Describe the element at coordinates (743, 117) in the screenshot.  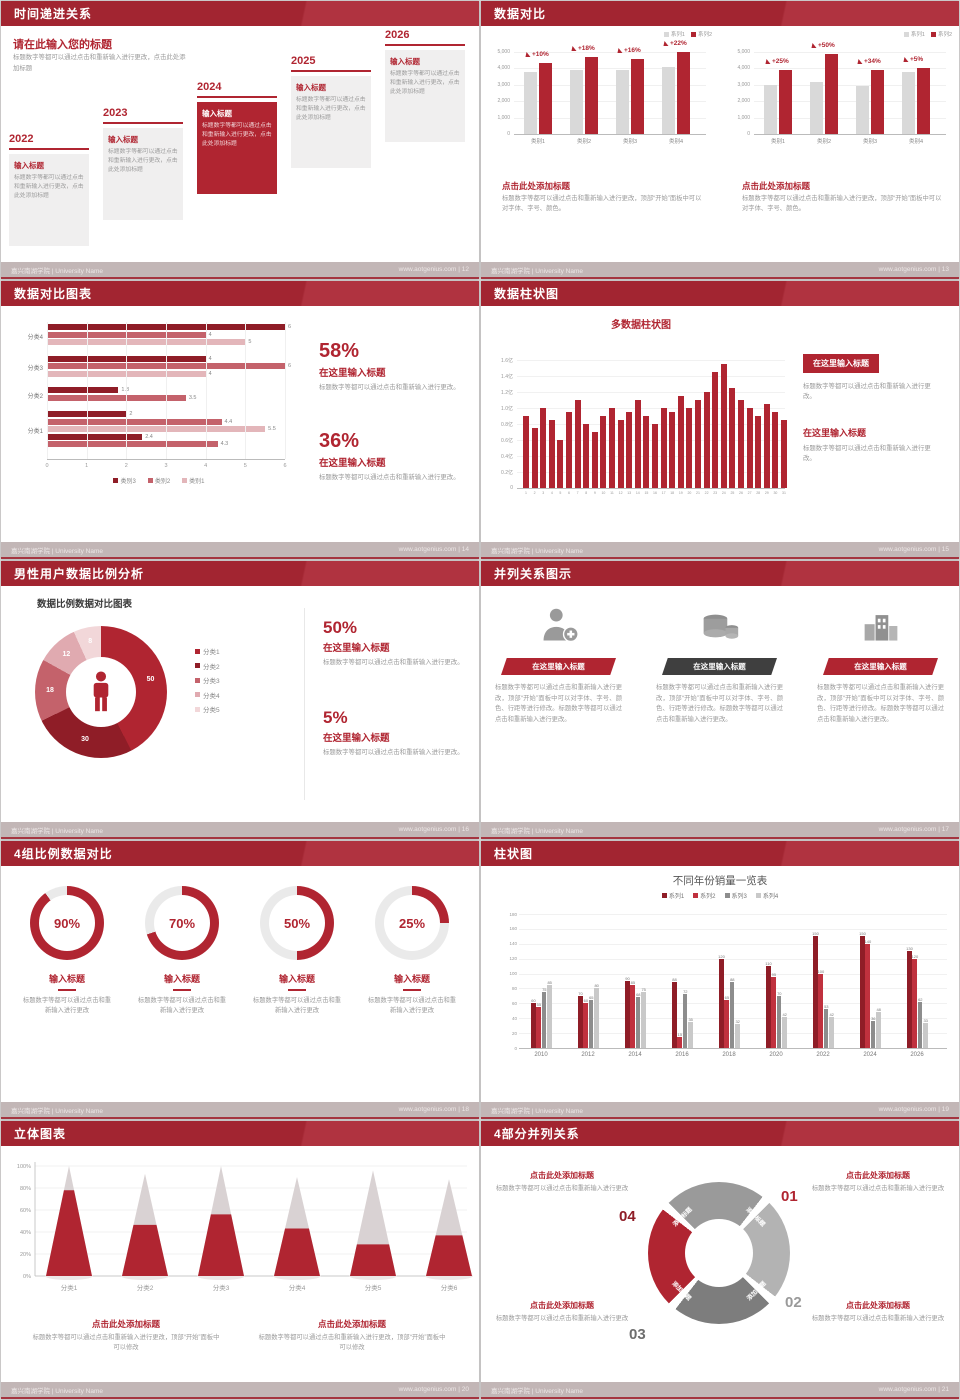
I see `axis-tick-label: 1,000` at that location.